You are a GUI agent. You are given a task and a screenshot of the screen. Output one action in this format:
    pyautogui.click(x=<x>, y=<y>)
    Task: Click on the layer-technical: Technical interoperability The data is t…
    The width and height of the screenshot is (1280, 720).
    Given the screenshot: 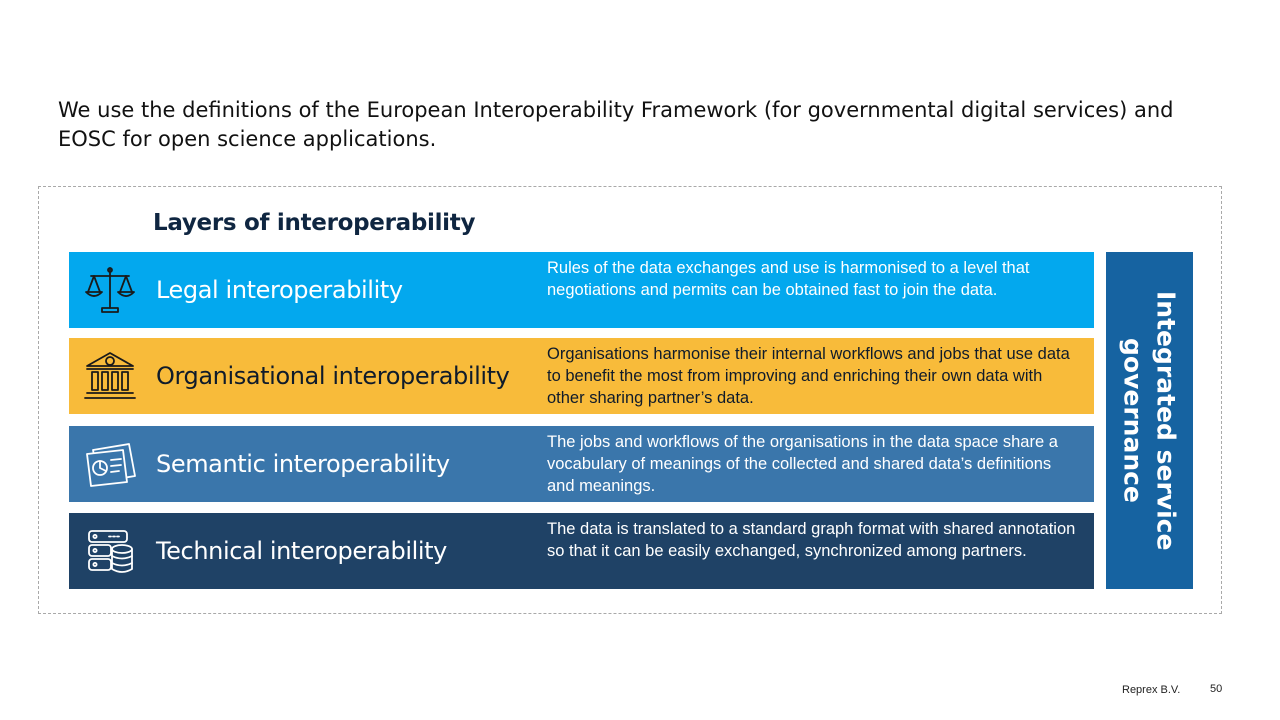 What is the action you would take?
    pyautogui.click(x=581, y=551)
    